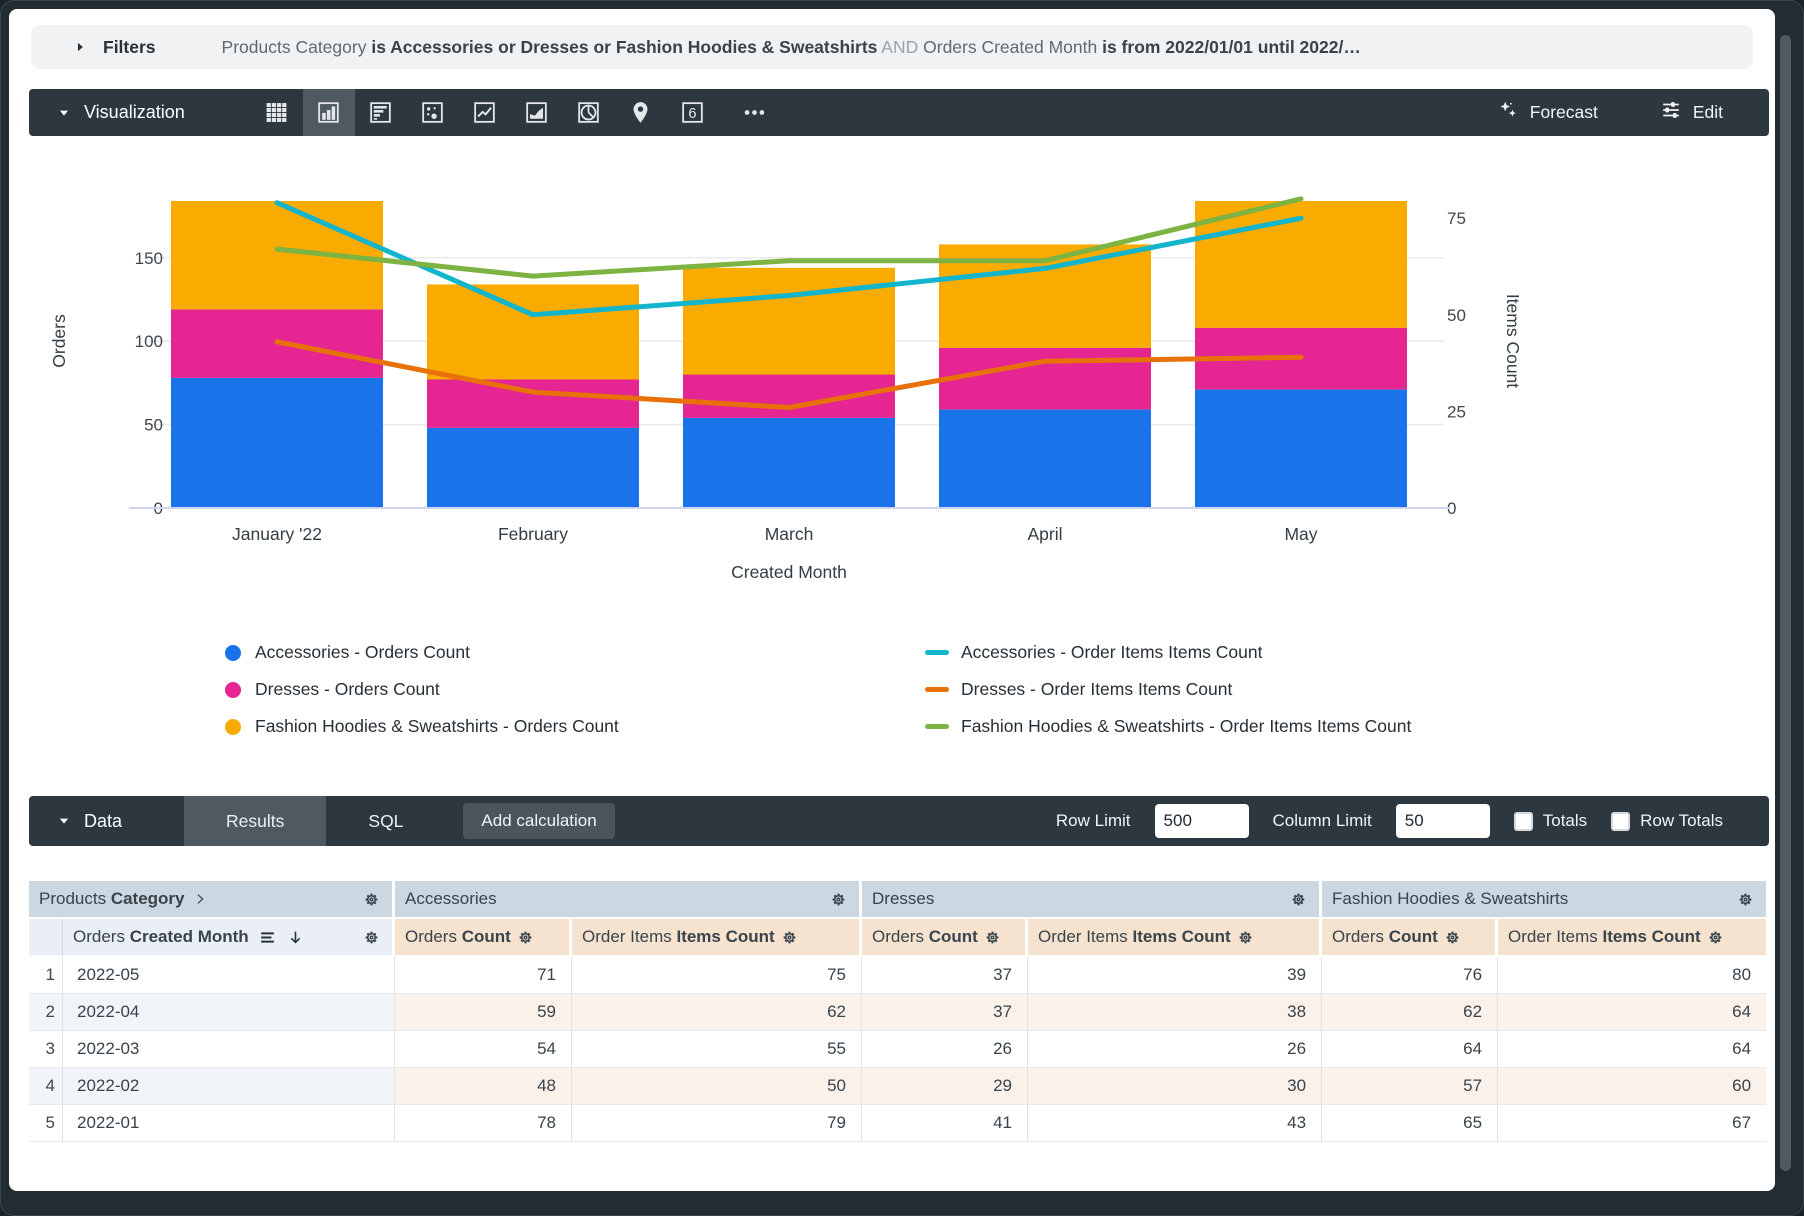 This screenshot has height=1216, width=1804. Describe the element at coordinates (755, 112) in the screenshot. I see `more-chart-types-icon` at that location.